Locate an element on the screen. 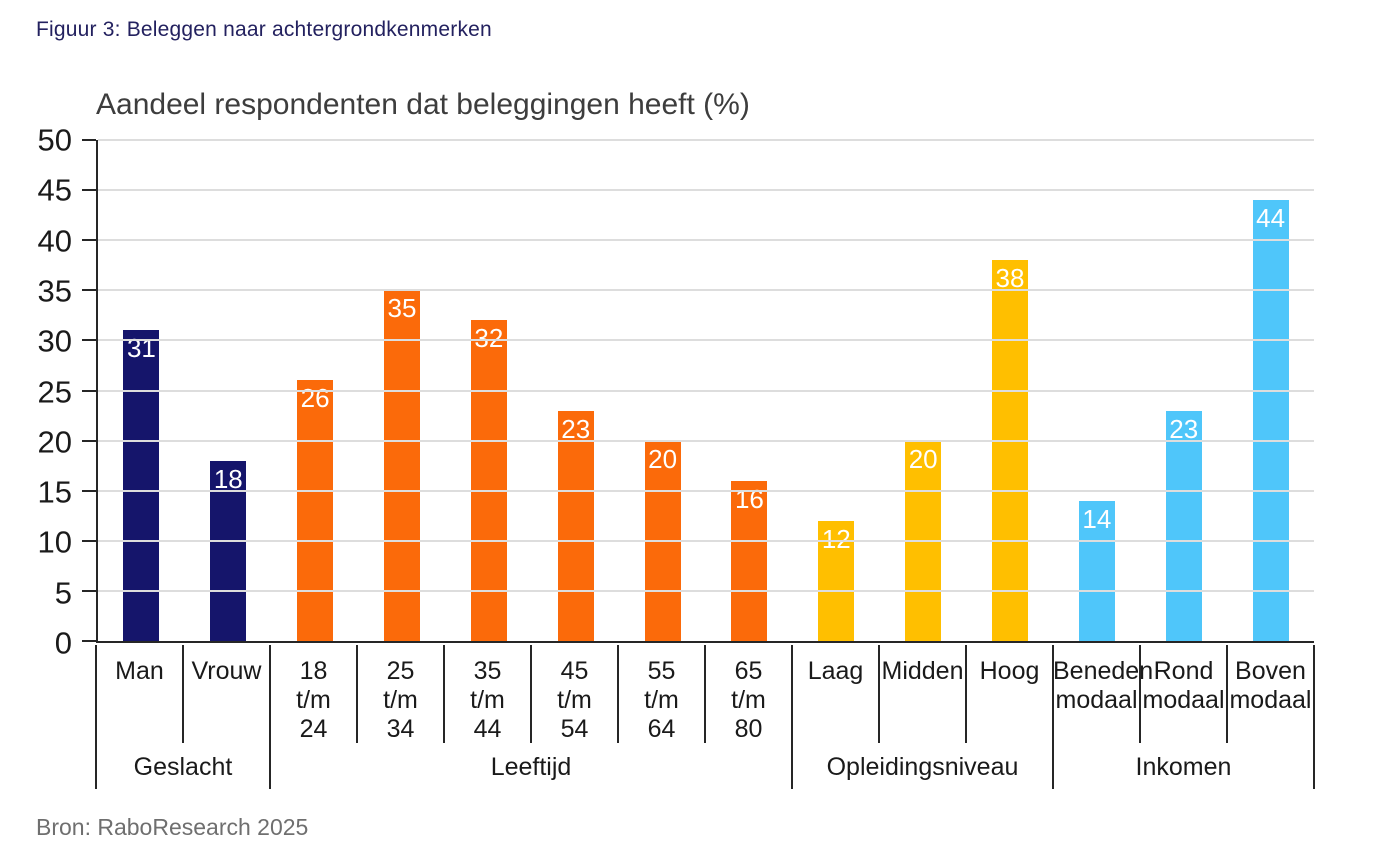 This screenshot has width=1378, height=866. bar-65-t-m-80: 16 is located at coordinates (749, 560).